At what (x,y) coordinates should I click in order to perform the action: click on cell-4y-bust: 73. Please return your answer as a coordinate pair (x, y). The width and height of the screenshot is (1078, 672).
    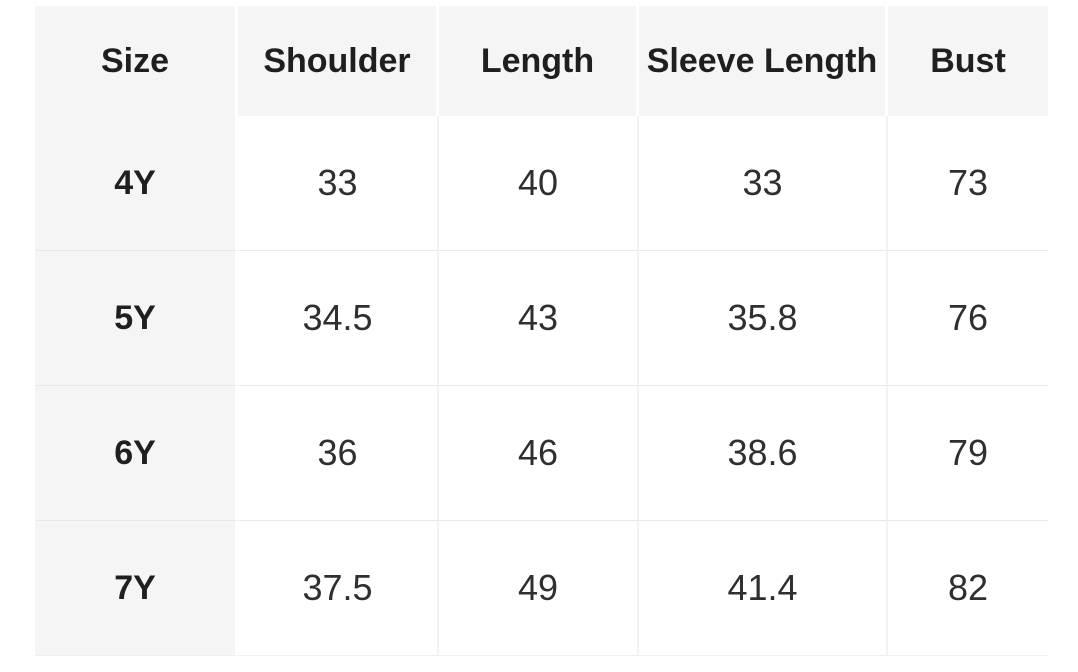
    Looking at the image, I should click on (968, 183).